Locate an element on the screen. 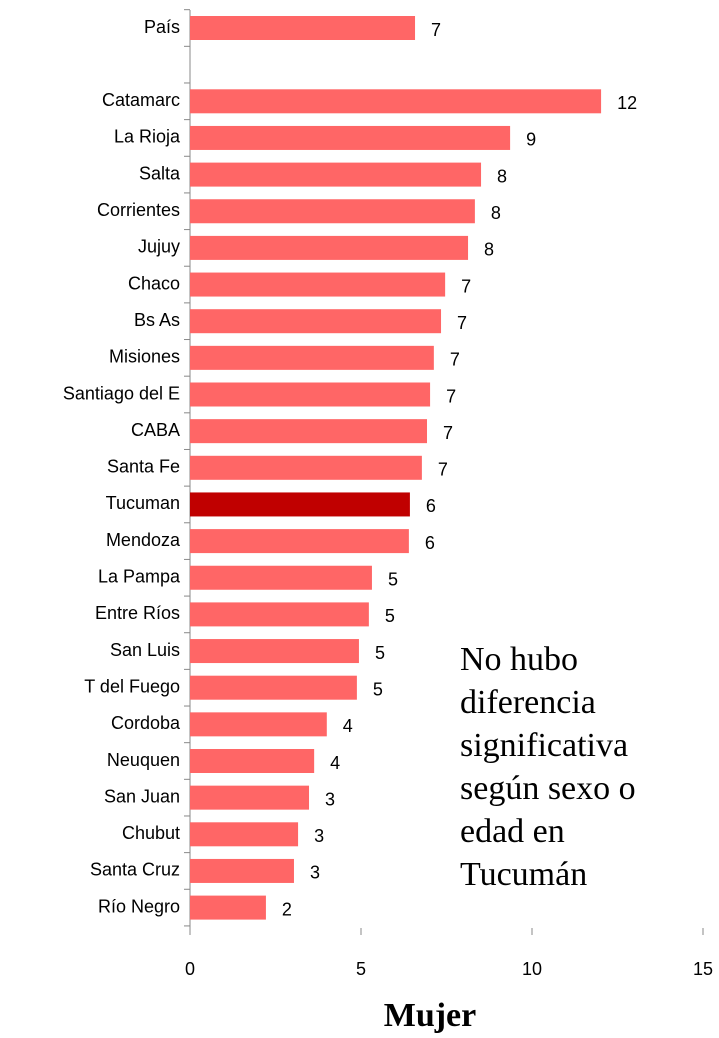 Image resolution: width=719 pixels, height=1038 pixels. x-tick-label: 10 is located at coordinates (532, 969).